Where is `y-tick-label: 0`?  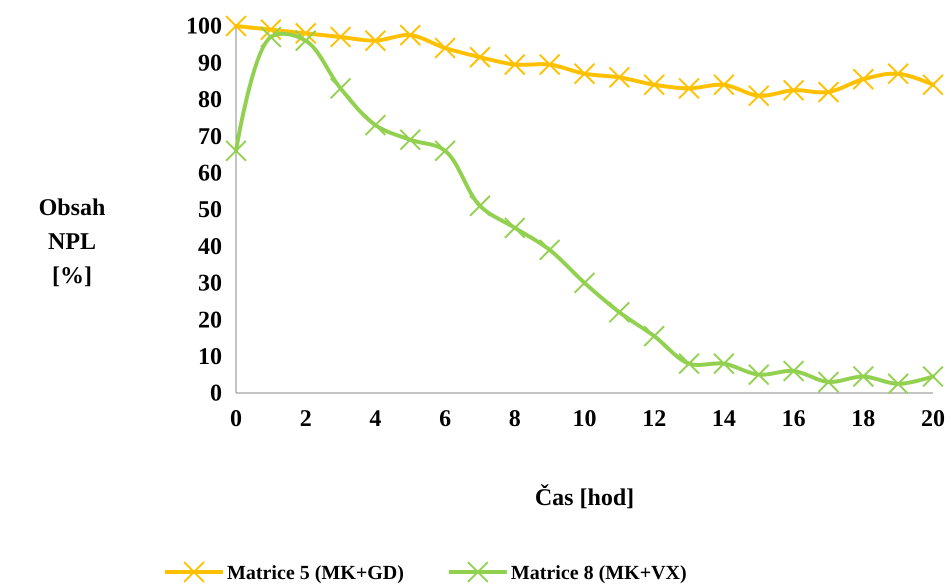 y-tick-label: 0 is located at coordinates (216, 393).